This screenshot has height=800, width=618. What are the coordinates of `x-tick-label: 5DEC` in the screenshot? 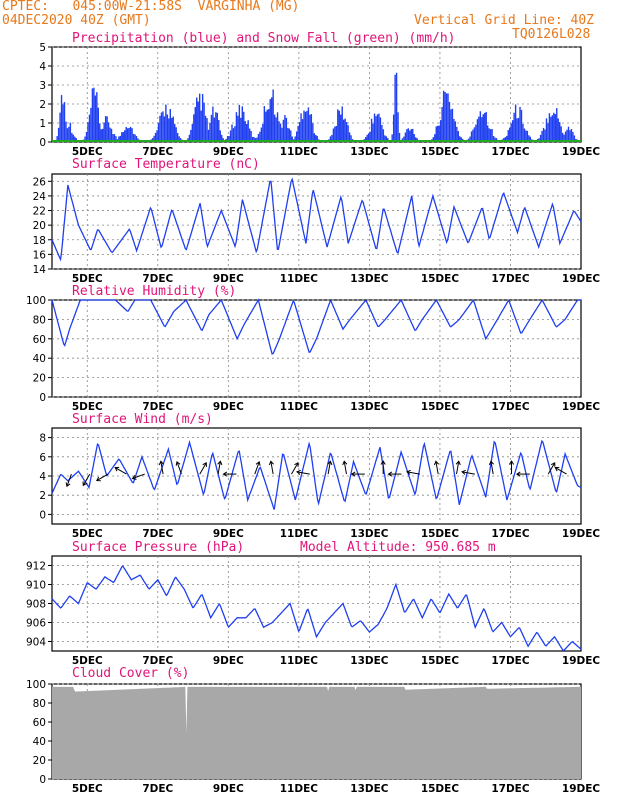 It's located at (87, 534).